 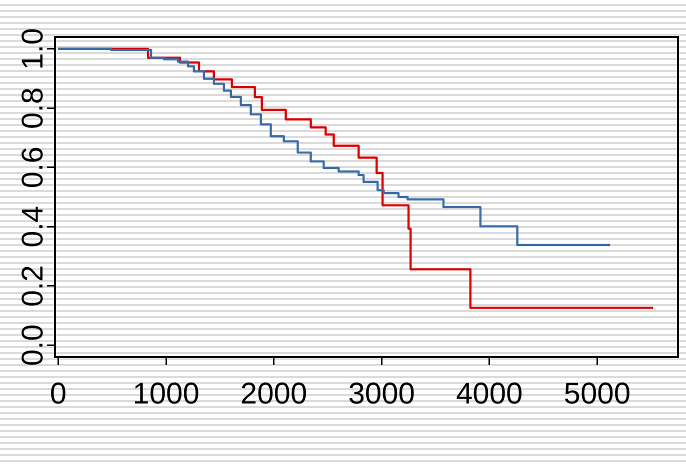 What do you see at coordinates (489, 393) in the screenshot?
I see `x-tick-label: 4000` at bounding box center [489, 393].